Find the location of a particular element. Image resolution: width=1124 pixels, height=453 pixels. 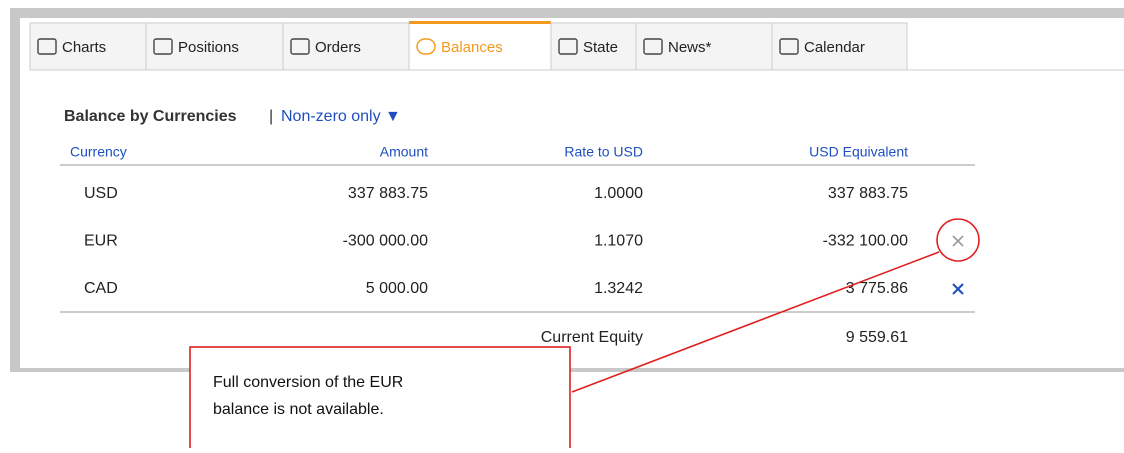

tab-label: Balances is located at coordinates (472, 47).